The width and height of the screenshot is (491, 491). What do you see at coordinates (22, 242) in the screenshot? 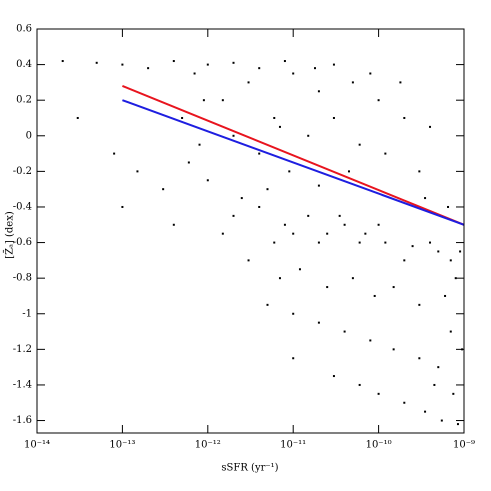
I see `y-tick-label: -0.6` at bounding box center [22, 242].